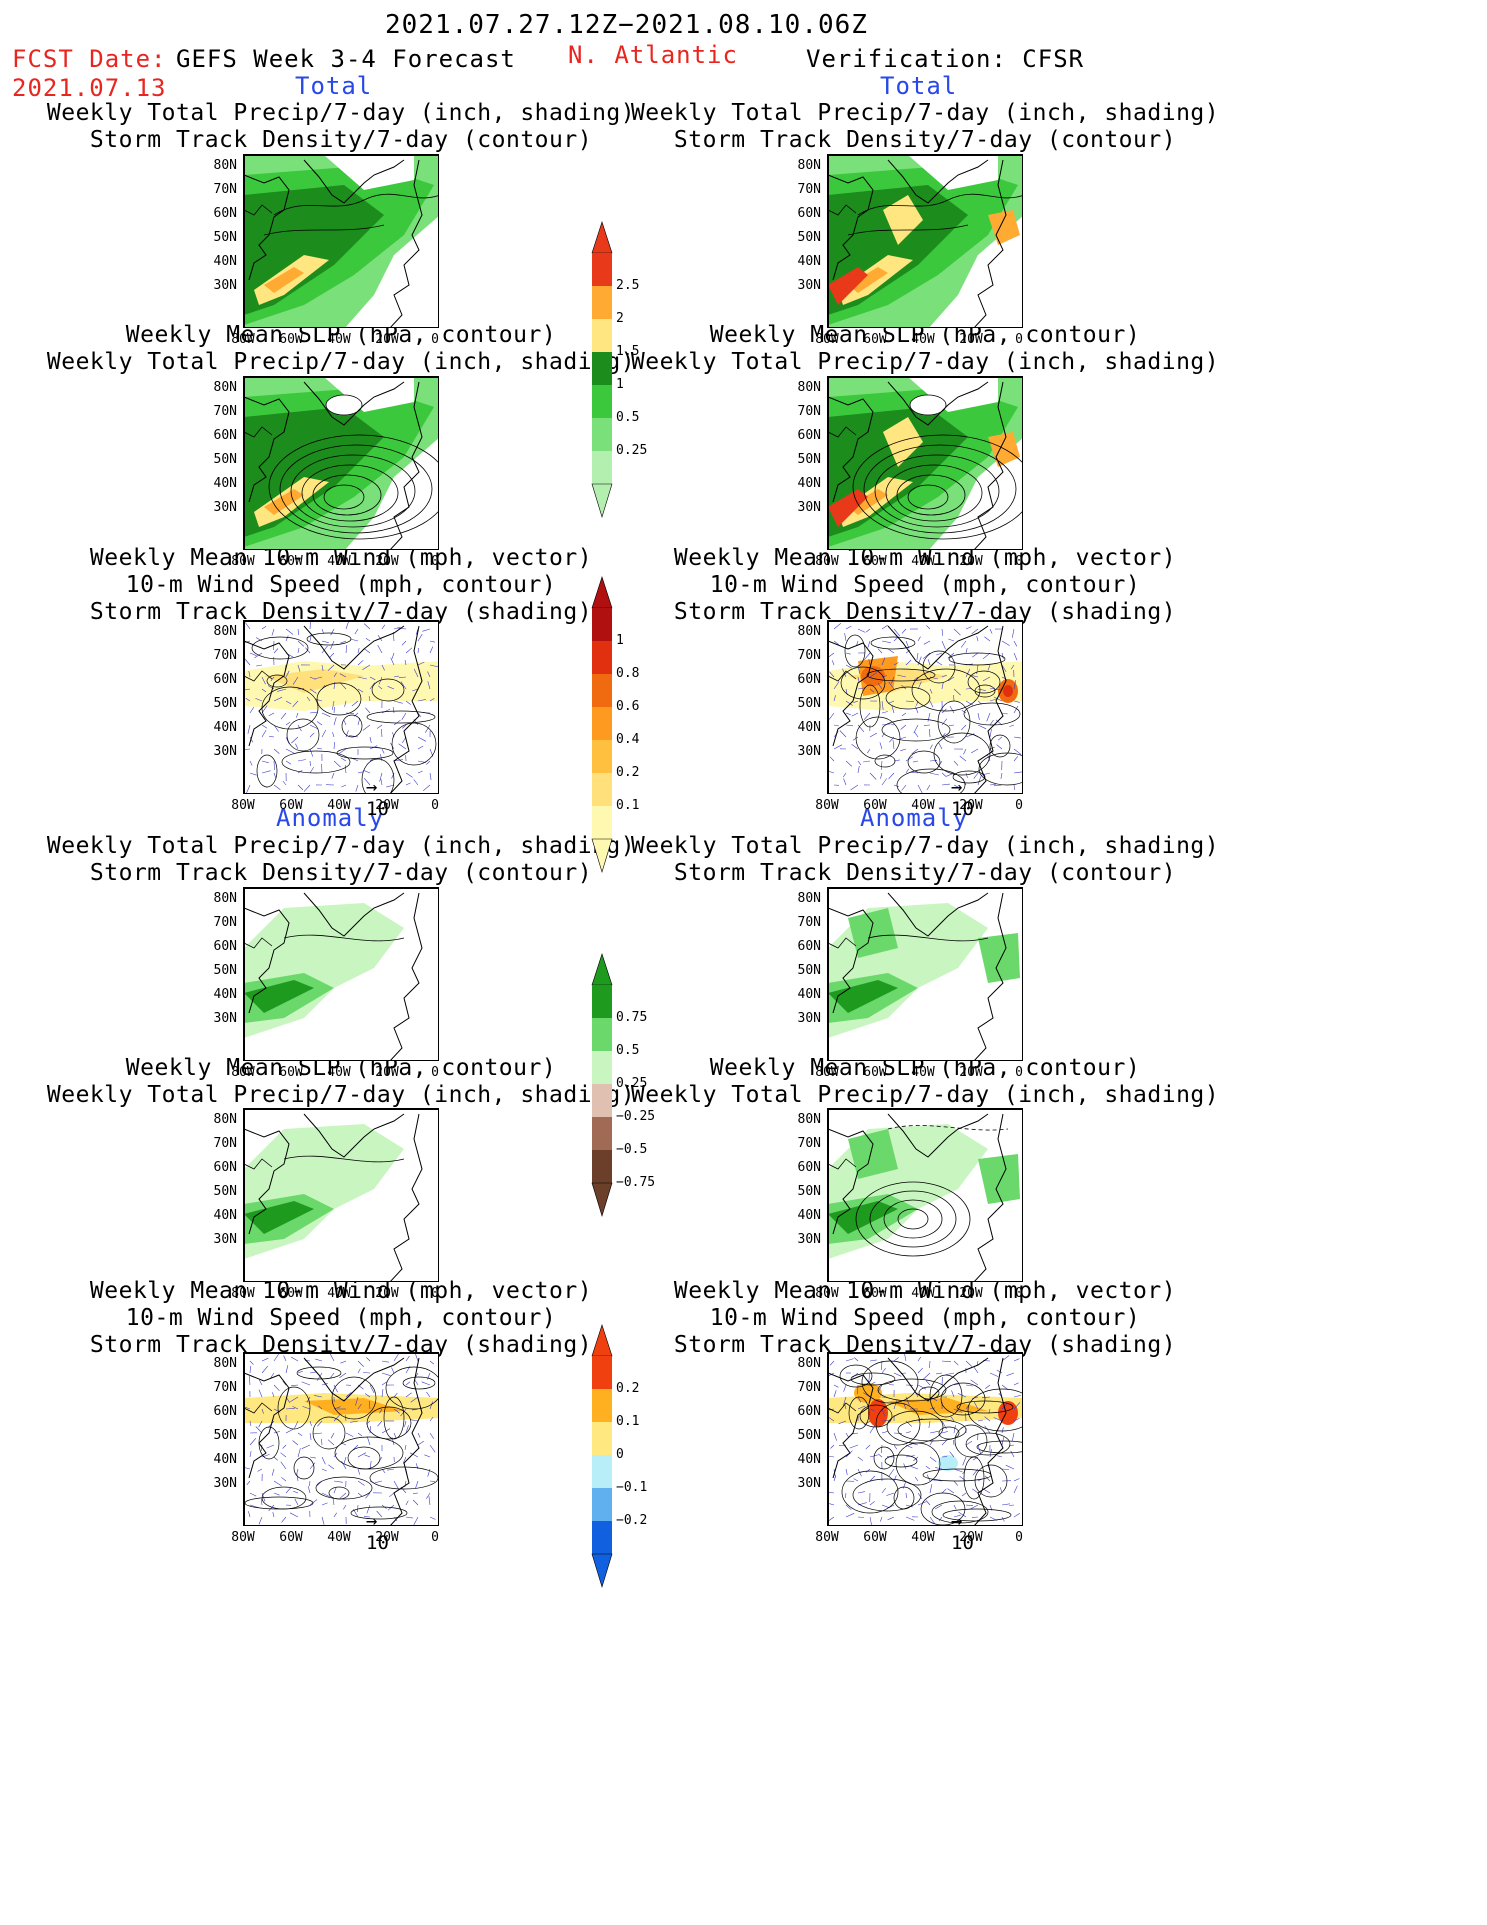 The image size is (1487, 1925). Describe the element at coordinates (626, 25) in the screenshot. I see `period-title: 2021.07.27.12Z−2021.08.10.06Z` at that location.